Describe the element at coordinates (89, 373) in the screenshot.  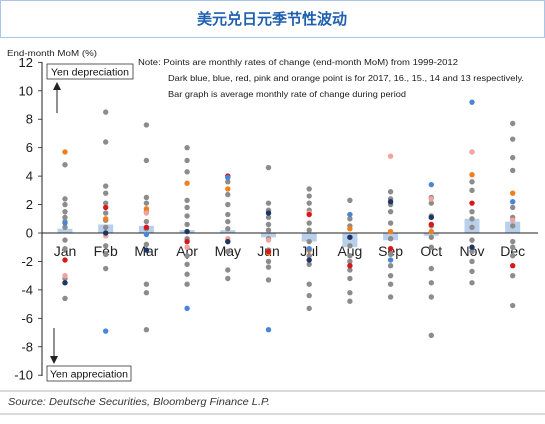
I see `appreciation-box` at that location.